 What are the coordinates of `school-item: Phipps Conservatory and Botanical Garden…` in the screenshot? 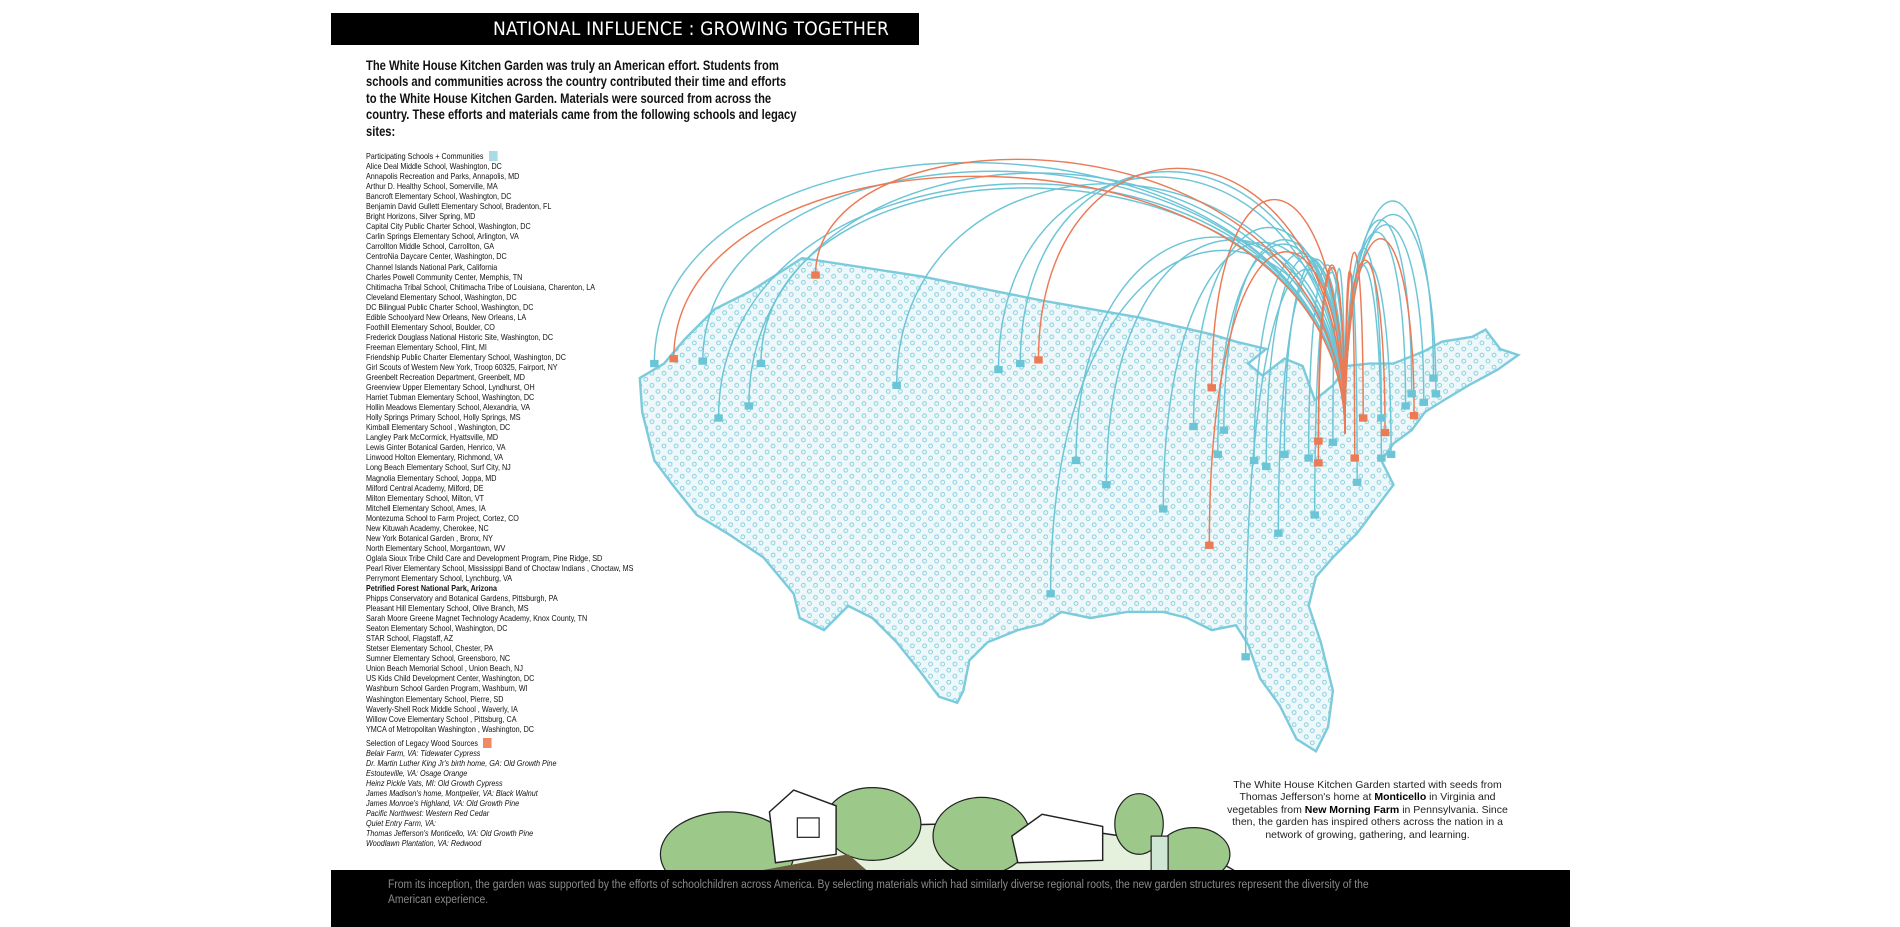 It's located at (462, 598).